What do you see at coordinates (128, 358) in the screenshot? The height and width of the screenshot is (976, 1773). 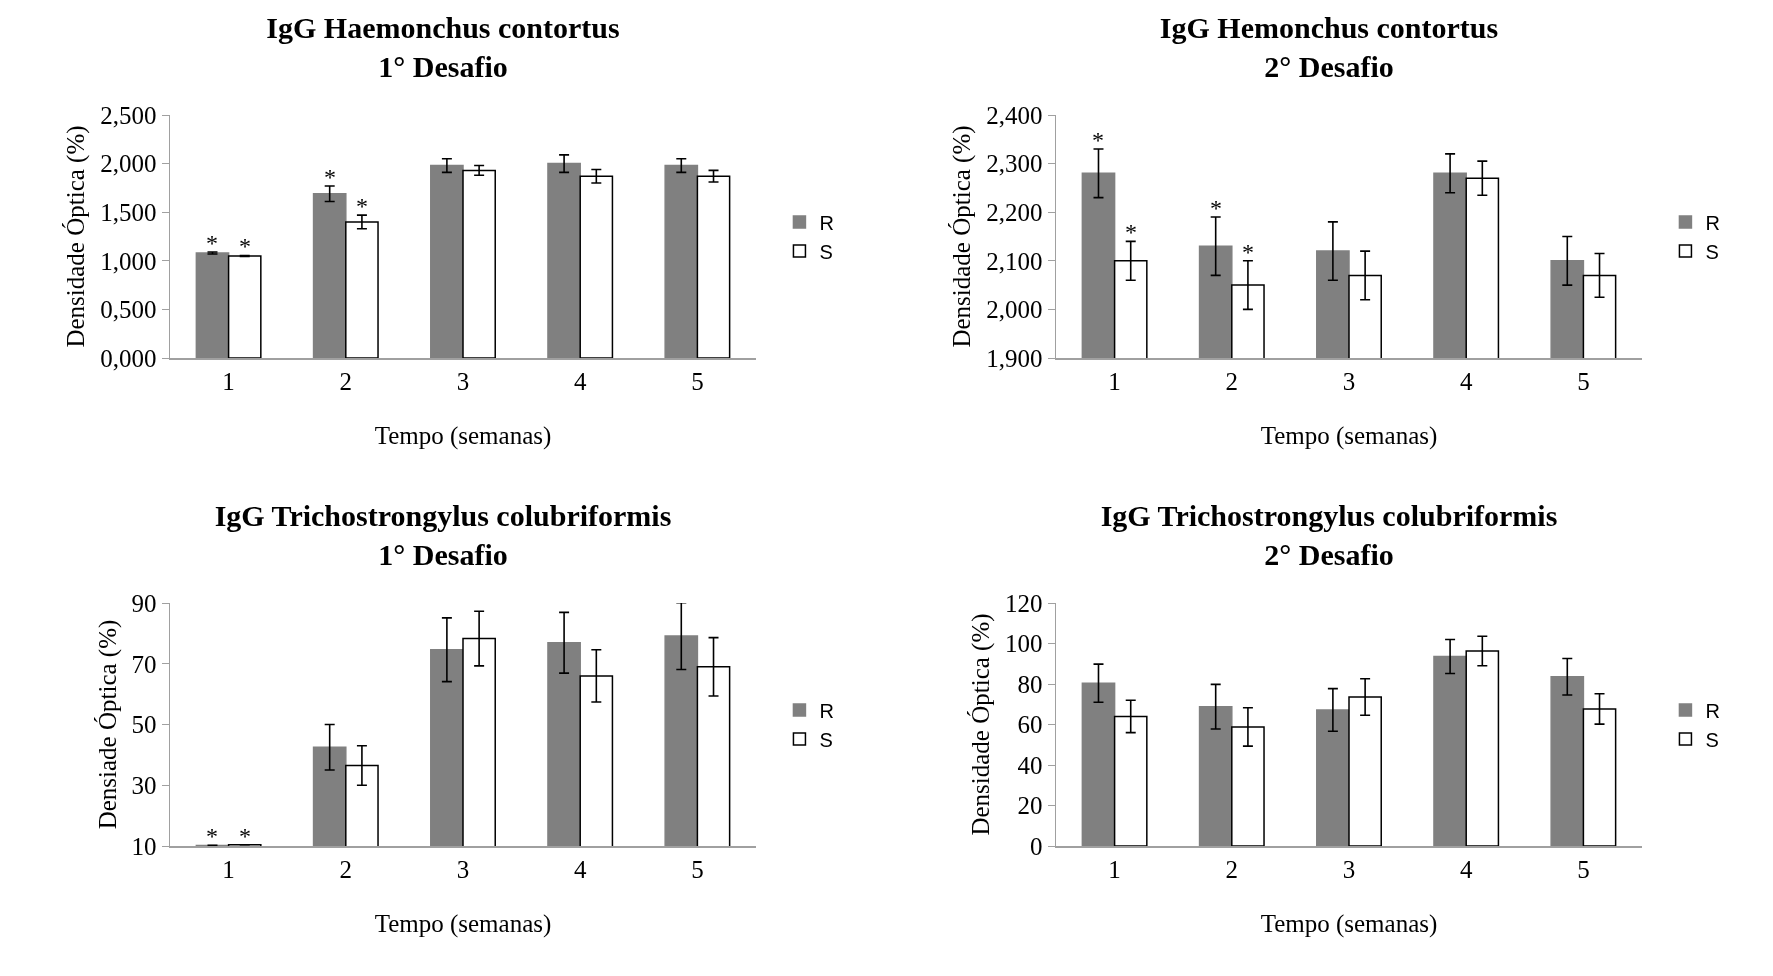 I see `y-tick-label: 0,000` at bounding box center [128, 358].